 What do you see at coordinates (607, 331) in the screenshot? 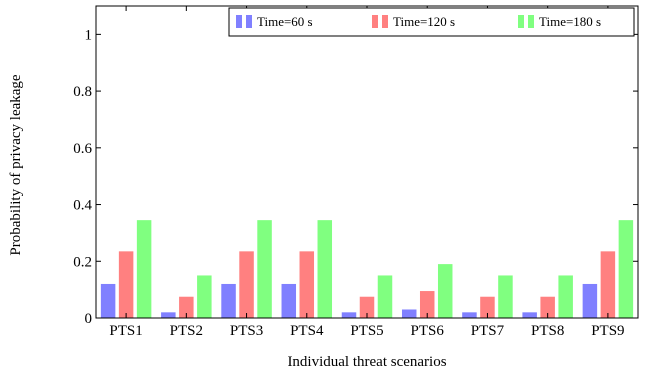
I see `x-tick-label: PTS9` at bounding box center [607, 331].